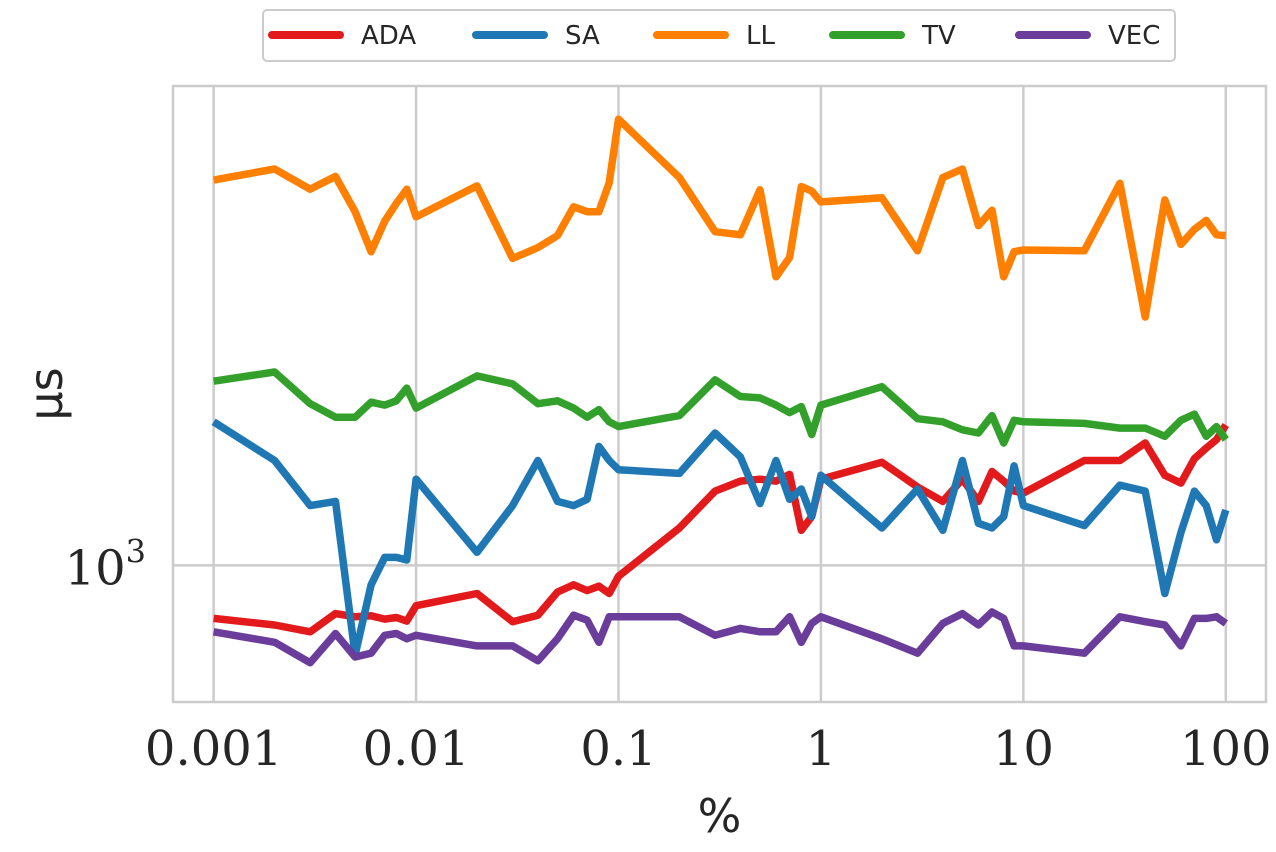  Describe the element at coordinates (46, 393) in the screenshot. I see `y-axis-label: μs` at that location.